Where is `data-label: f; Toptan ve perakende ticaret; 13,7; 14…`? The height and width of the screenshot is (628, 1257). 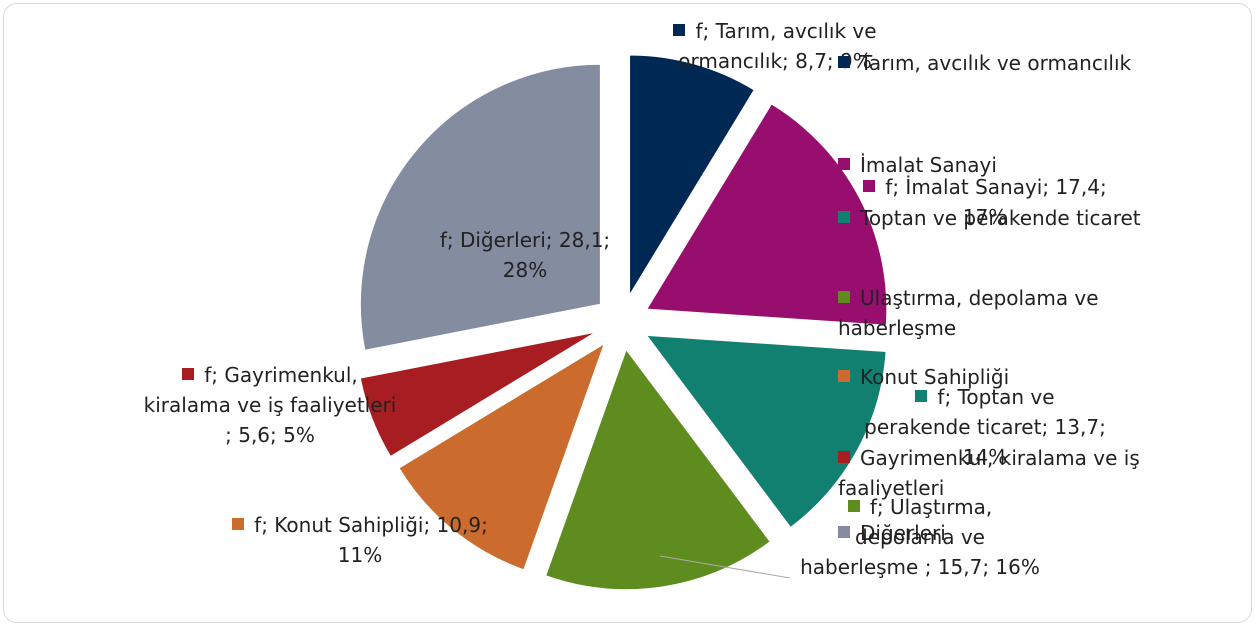 data-label: f; Toptan ve perakende ticaret; 13,7; 14… is located at coordinates (985, 427).